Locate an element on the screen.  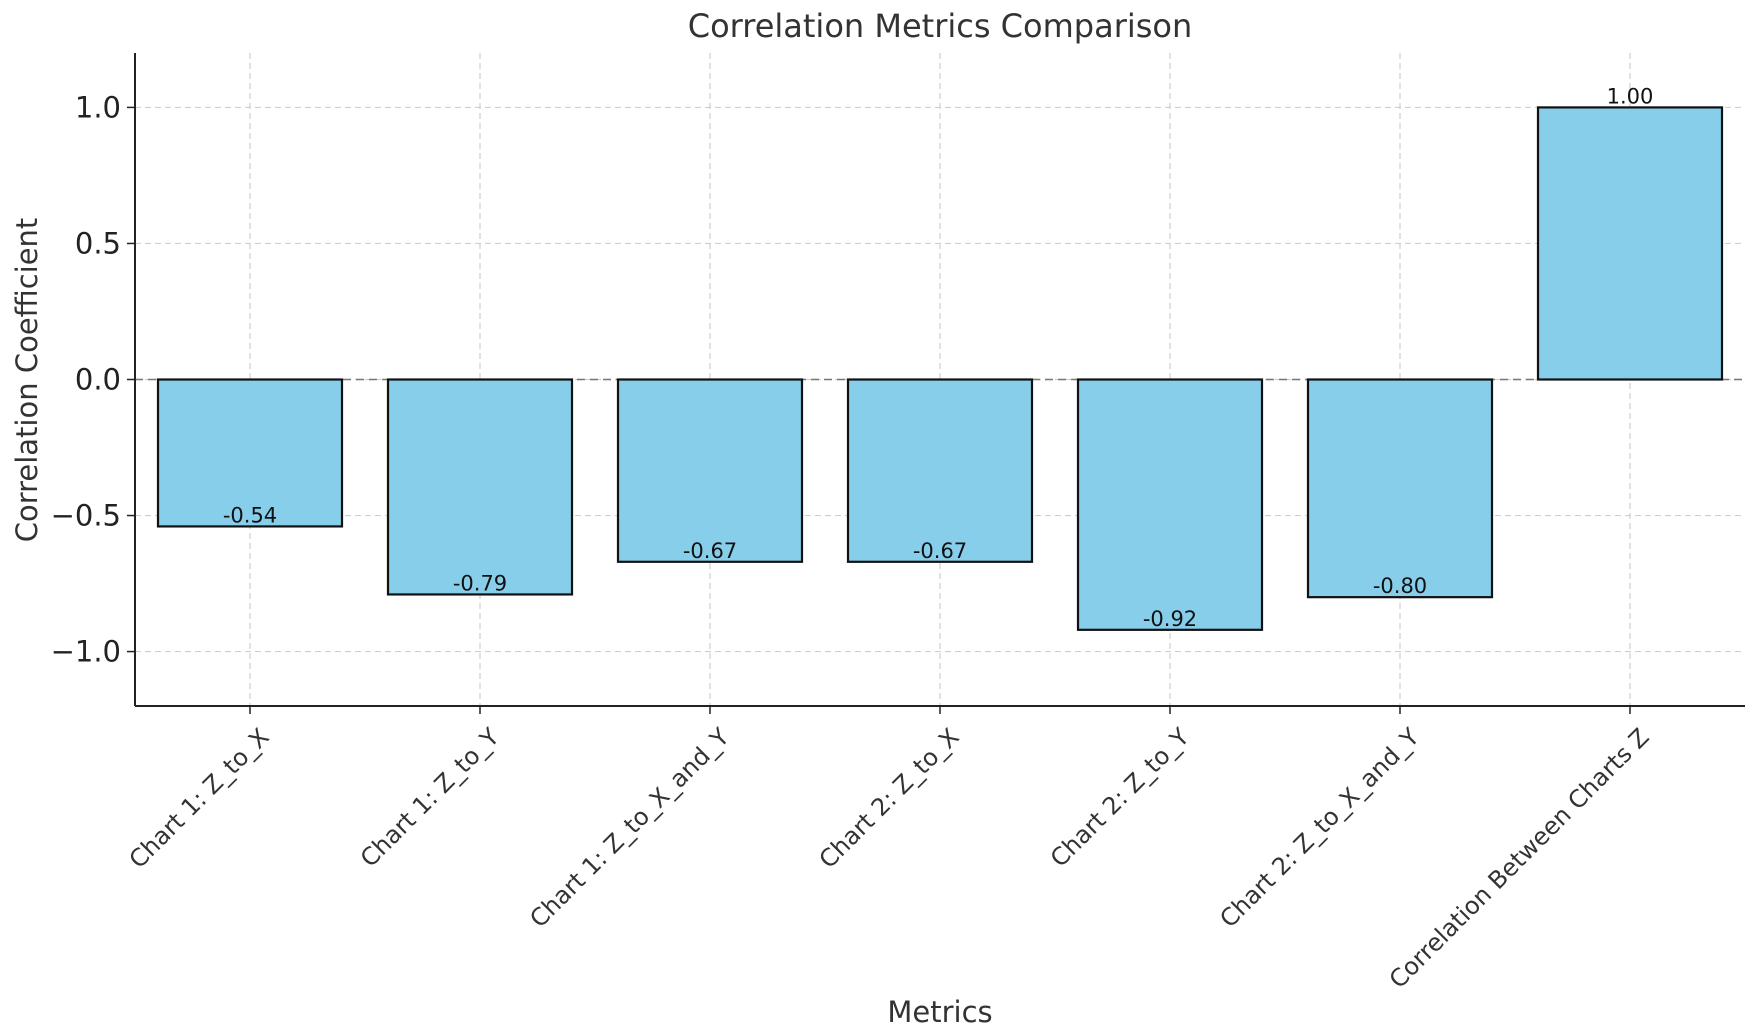
x-tick-label: Correlation Between Charts Z is located at coordinates (1519, 858).